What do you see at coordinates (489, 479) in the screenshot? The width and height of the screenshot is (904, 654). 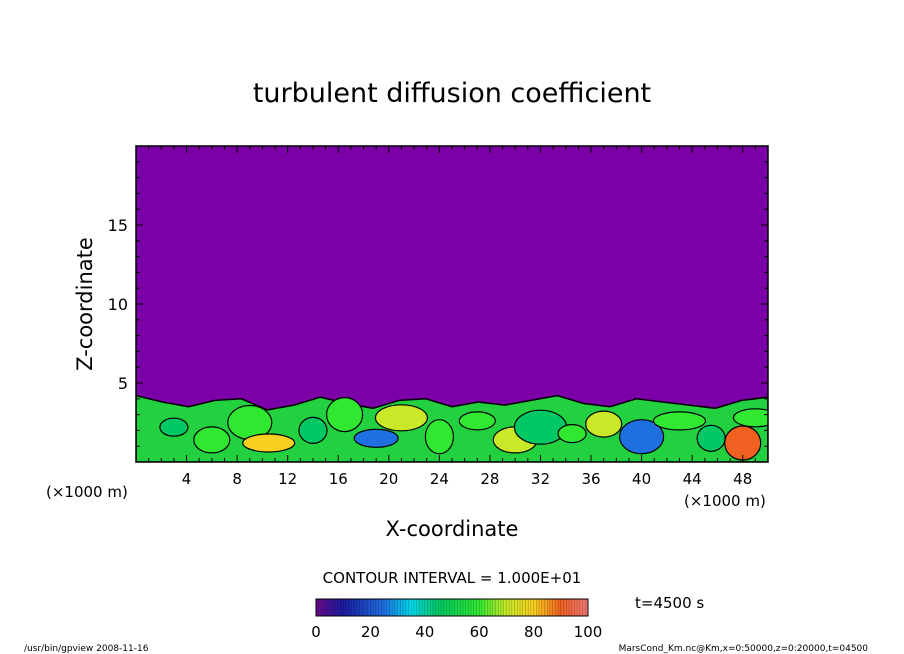 I see `x-tick-label: 28` at bounding box center [489, 479].